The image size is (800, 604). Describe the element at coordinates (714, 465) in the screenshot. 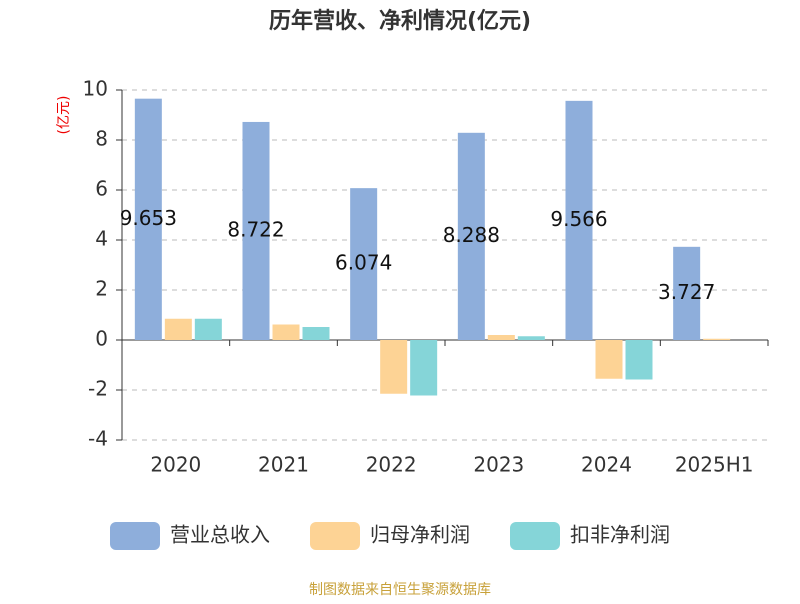

I see `x-tick-label: 2025H1` at that location.